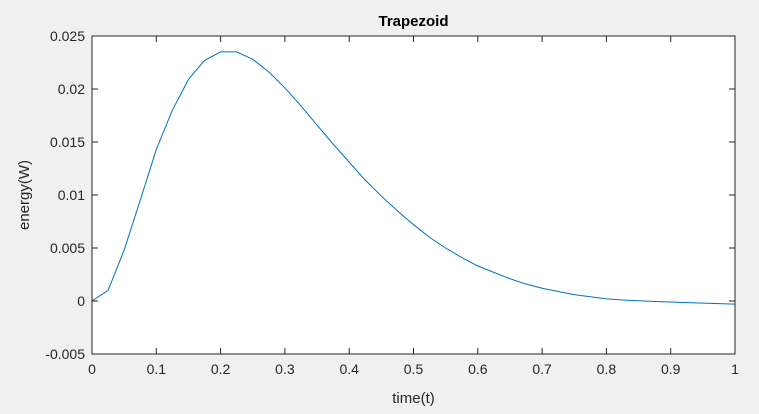 This screenshot has width=759, height=414. What do you see at coordinates (349, 369) in the screenshot?
I see `x-tick-label: 0.4` at bounding box center [349, 369].